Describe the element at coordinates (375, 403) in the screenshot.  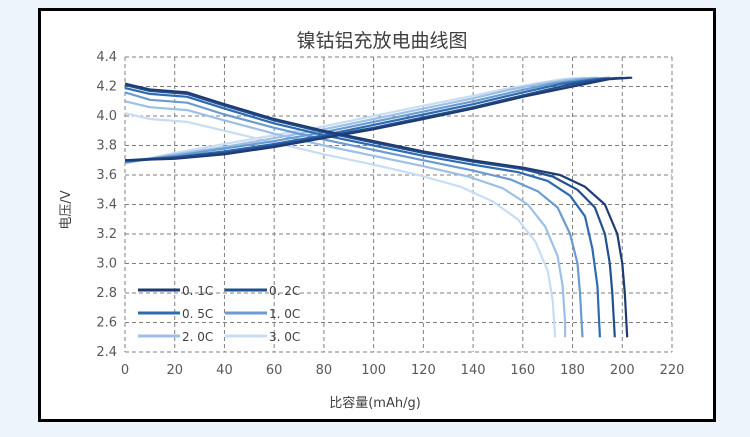
I see `x-axis-label: 比容量(mAh/g)` at that location.